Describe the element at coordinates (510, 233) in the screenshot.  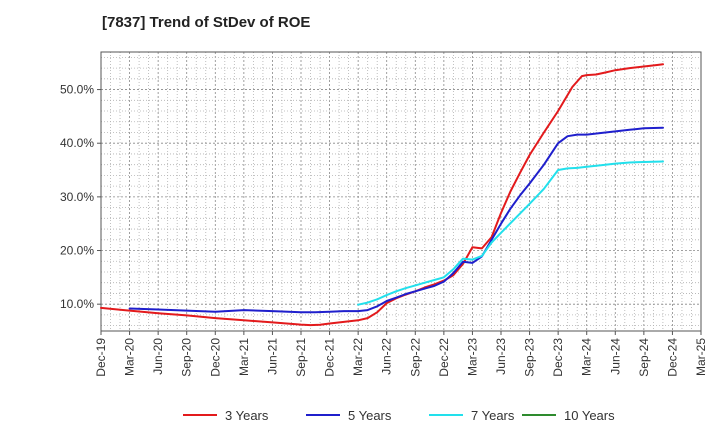
I see `series-line-7-years` at that location.